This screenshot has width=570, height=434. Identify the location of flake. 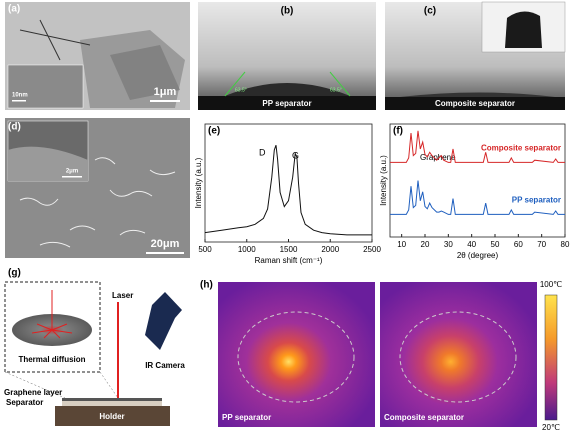
(145, 72).